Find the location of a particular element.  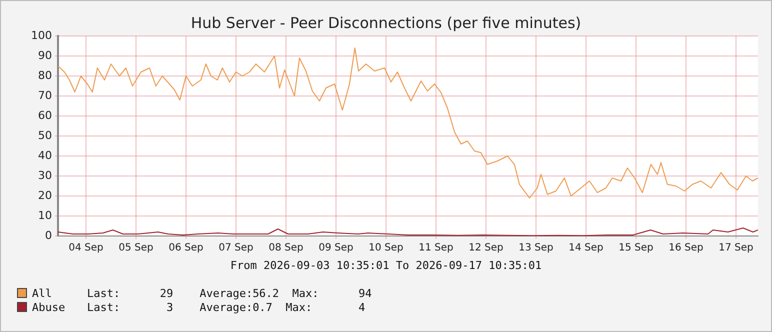

x-tick-label: 06 Sep is located at coordinates (186, 248).